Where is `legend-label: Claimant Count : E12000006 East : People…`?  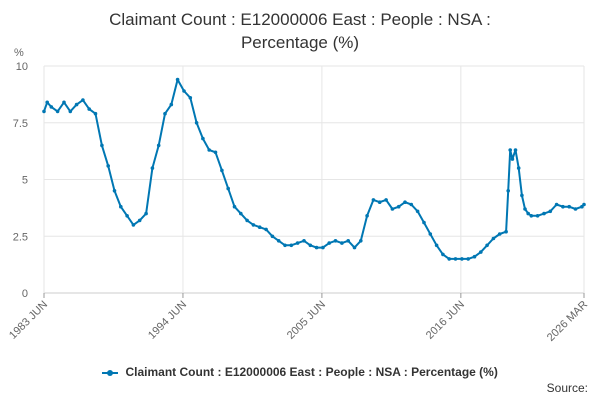
legend-label: Claimant Count : E12000006 East : People… is located at coordinates (311, 372).